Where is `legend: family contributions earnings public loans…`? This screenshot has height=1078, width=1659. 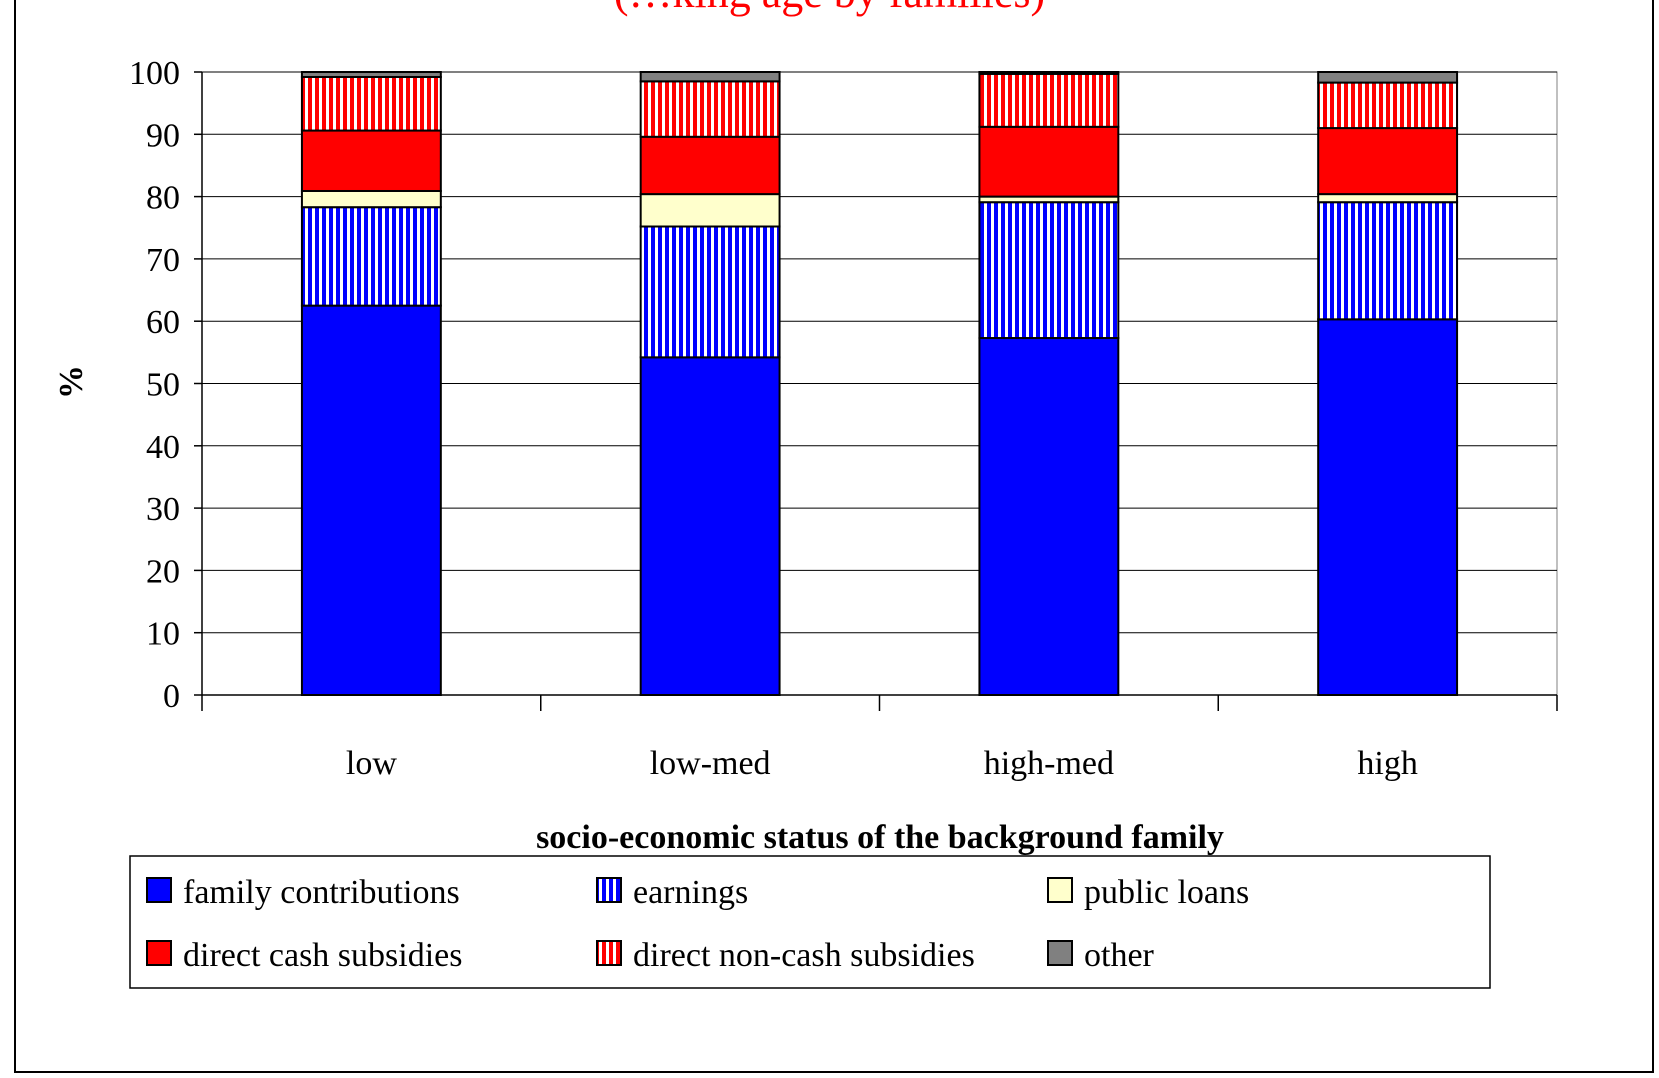 legend: family contributions earnings public loans… is located at coordinates (810, 922).